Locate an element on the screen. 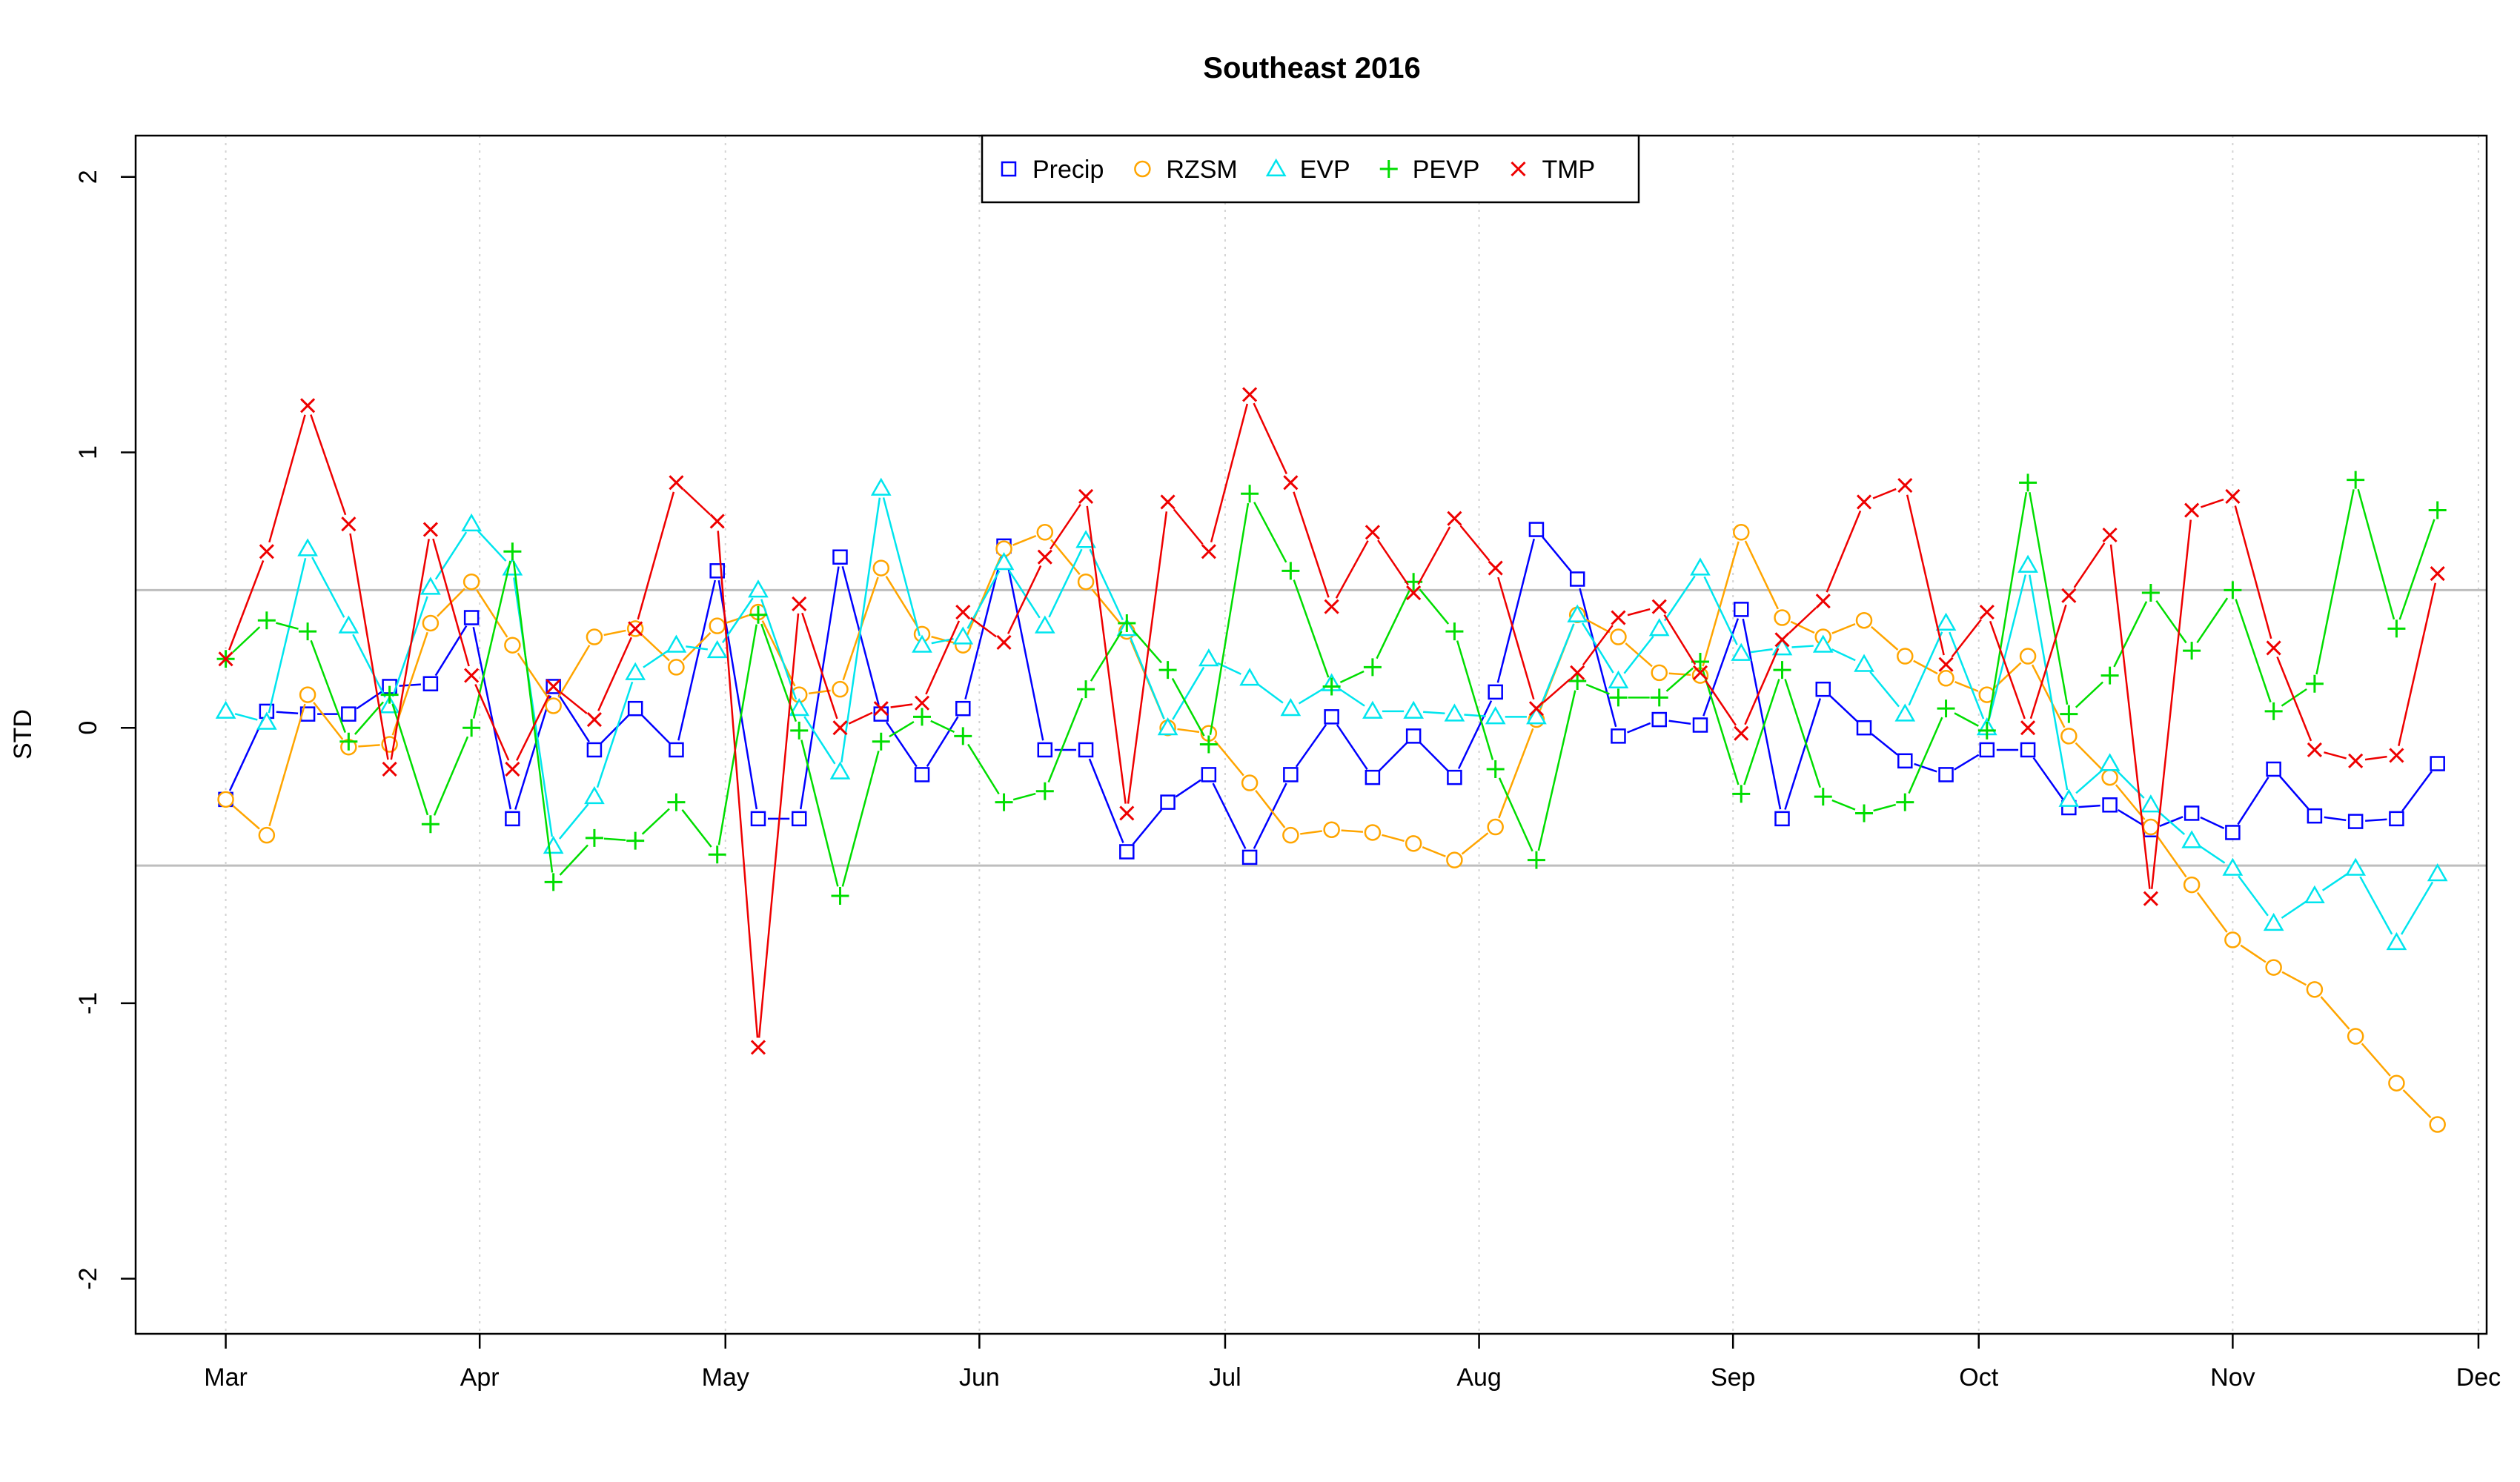 The image size is (2520, 1482). legend-item-tmp: TMP is located at coordinates (1553, 170).